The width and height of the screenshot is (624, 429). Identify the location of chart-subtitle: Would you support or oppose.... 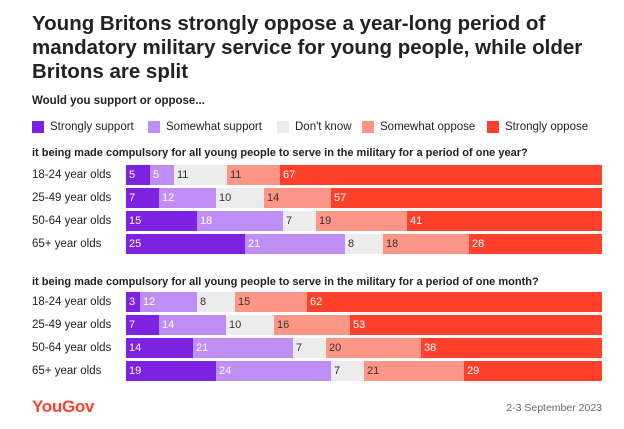
(118, 101).